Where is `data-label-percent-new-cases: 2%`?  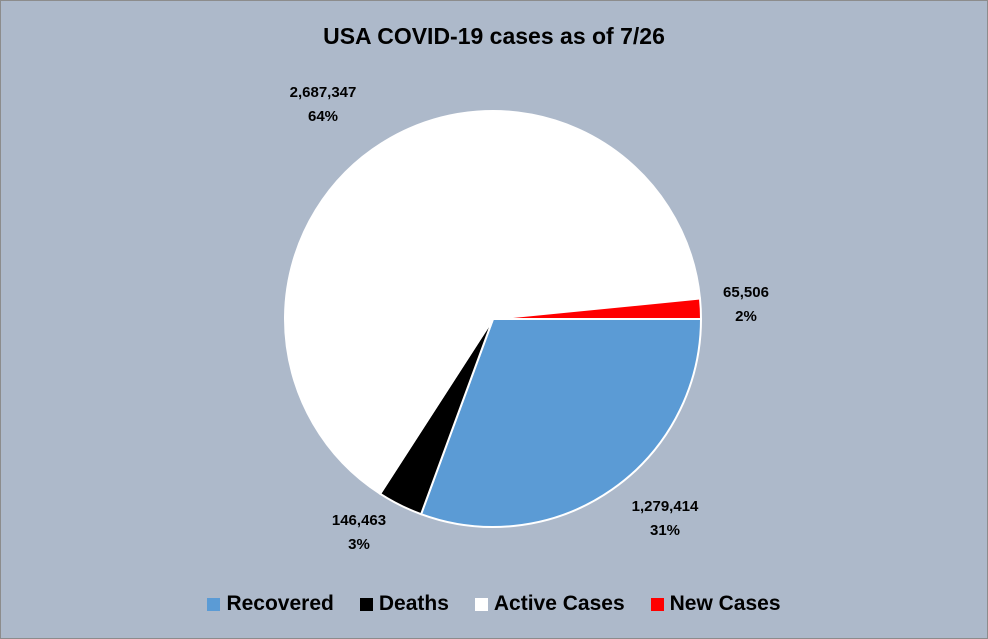
data-label-percent-new-cases: 2% is located at coordinates (746, 316).